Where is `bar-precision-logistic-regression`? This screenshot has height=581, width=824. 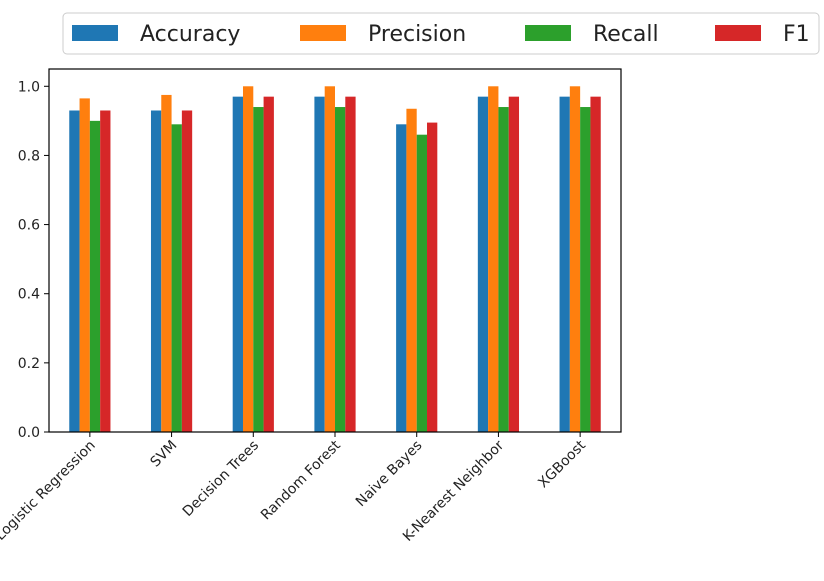 bar-precision-logistic-regression is located at coordinates (84, 265).